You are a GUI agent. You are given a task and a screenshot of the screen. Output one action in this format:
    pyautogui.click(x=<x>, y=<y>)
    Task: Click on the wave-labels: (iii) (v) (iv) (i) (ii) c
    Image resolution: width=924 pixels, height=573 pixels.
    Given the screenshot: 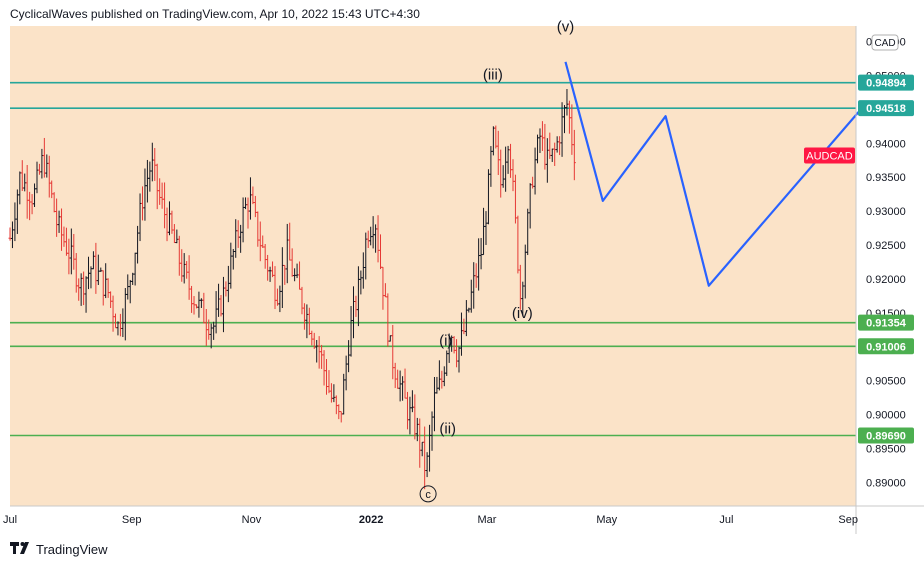 What is the action you would take?
    pyautogui.click(x=497, y=260)
    